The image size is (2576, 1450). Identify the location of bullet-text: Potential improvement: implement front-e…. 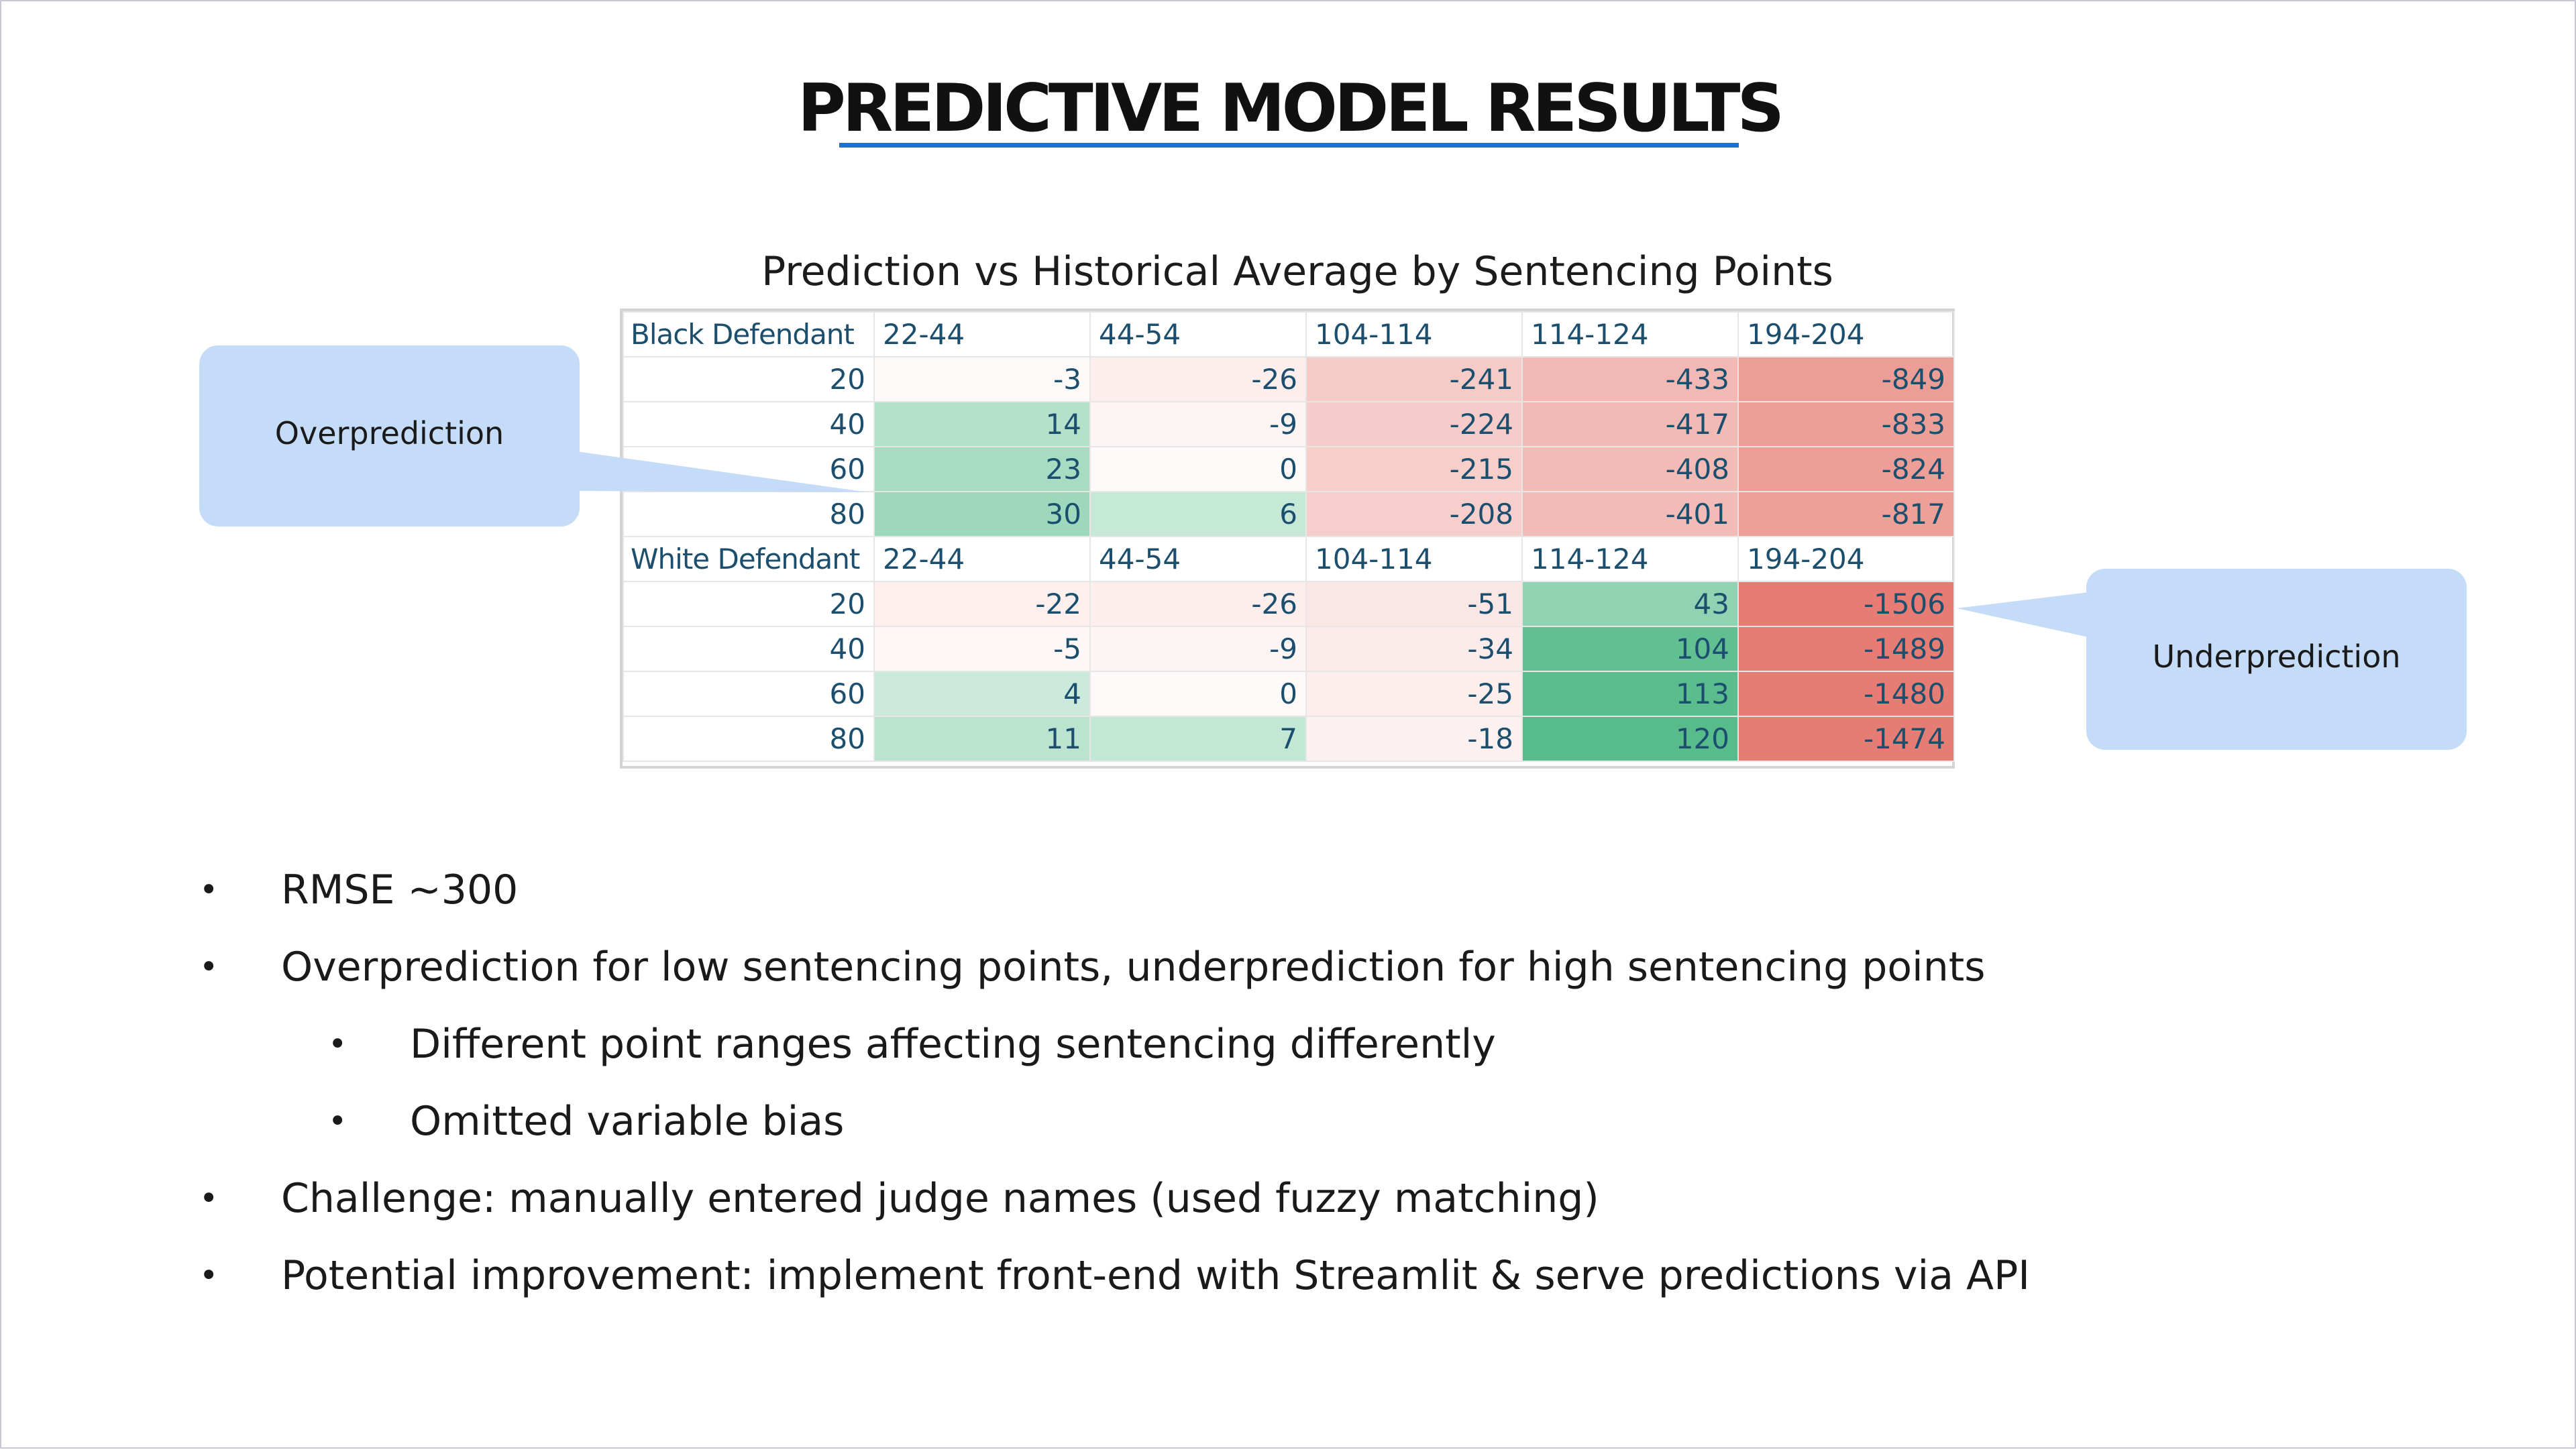
(1155, 1275).